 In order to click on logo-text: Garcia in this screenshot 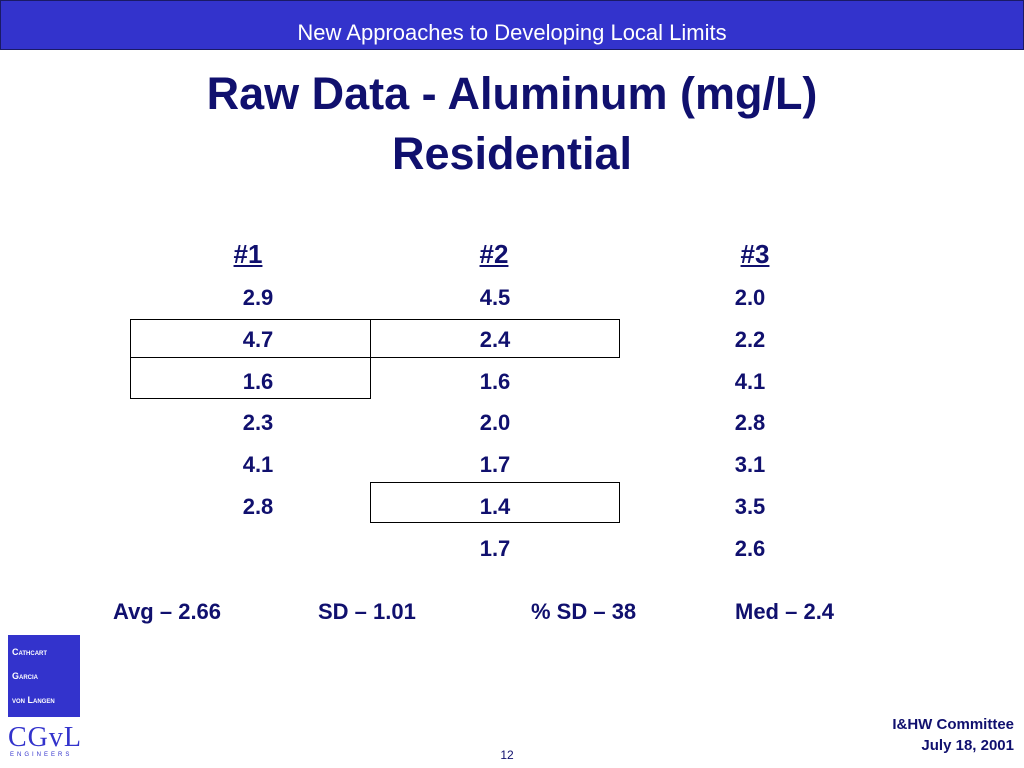, I will do `click(25, 676)`.